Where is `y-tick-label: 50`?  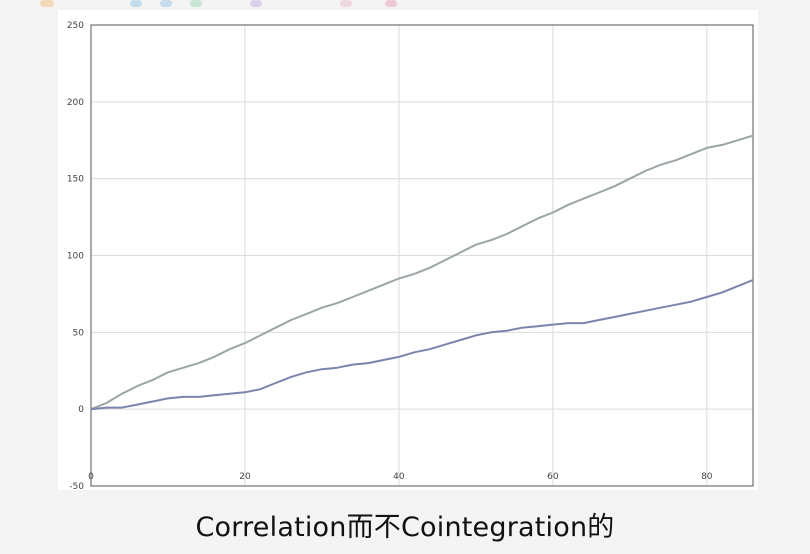 y-tick-label: 50 is located at coordinates (79, 333).